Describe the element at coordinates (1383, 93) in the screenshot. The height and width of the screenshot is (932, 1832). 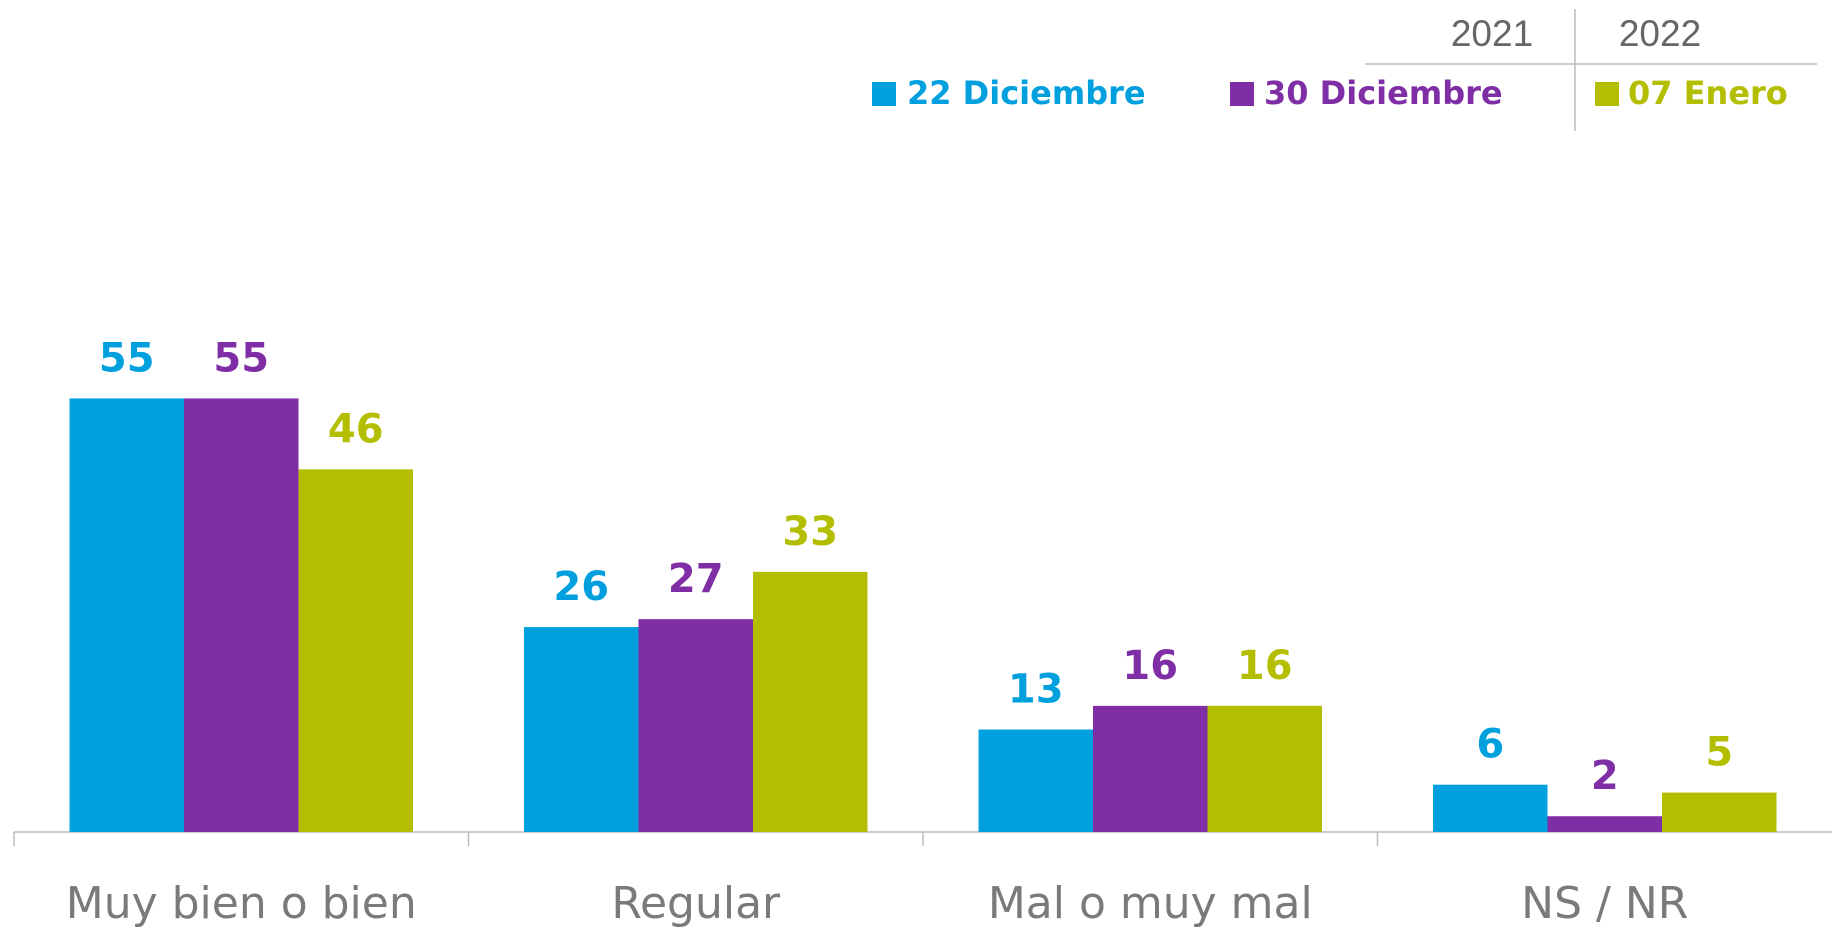
I see `legend-label: 30 Diciembre` at that location.